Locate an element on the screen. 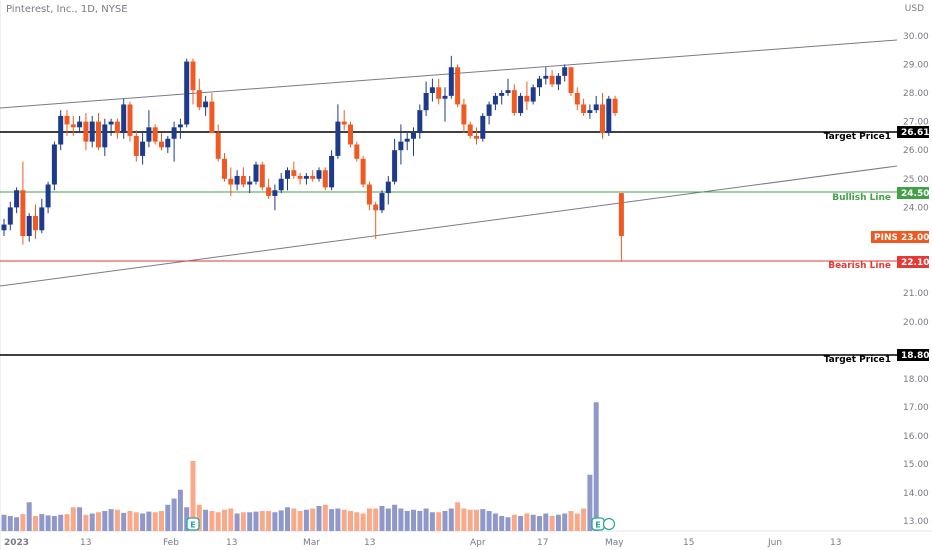  volume-tick-label: 17.00 is located at coordinates (916, 408).